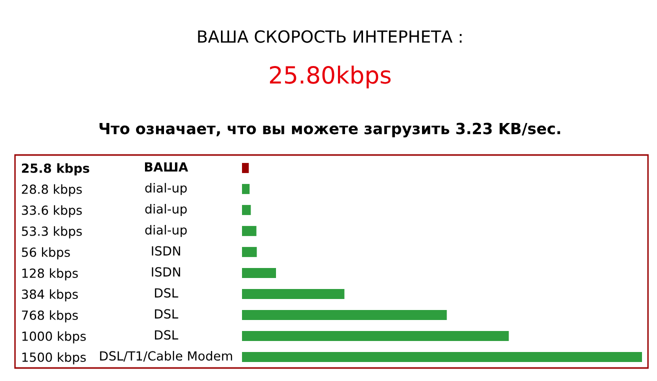  What do you see at coordinates (54, 337) in the screenshot?
I see `y-tick-label: 1000 kbps` at bounding box center [54, 337].